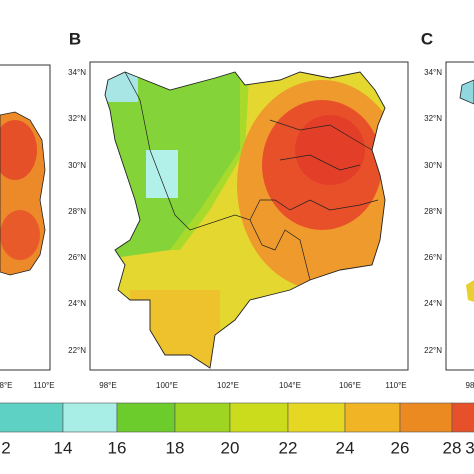 The width and height of the screenshot is (474, 474). I want to click on lon-label: 98°E, so click(107, 385).